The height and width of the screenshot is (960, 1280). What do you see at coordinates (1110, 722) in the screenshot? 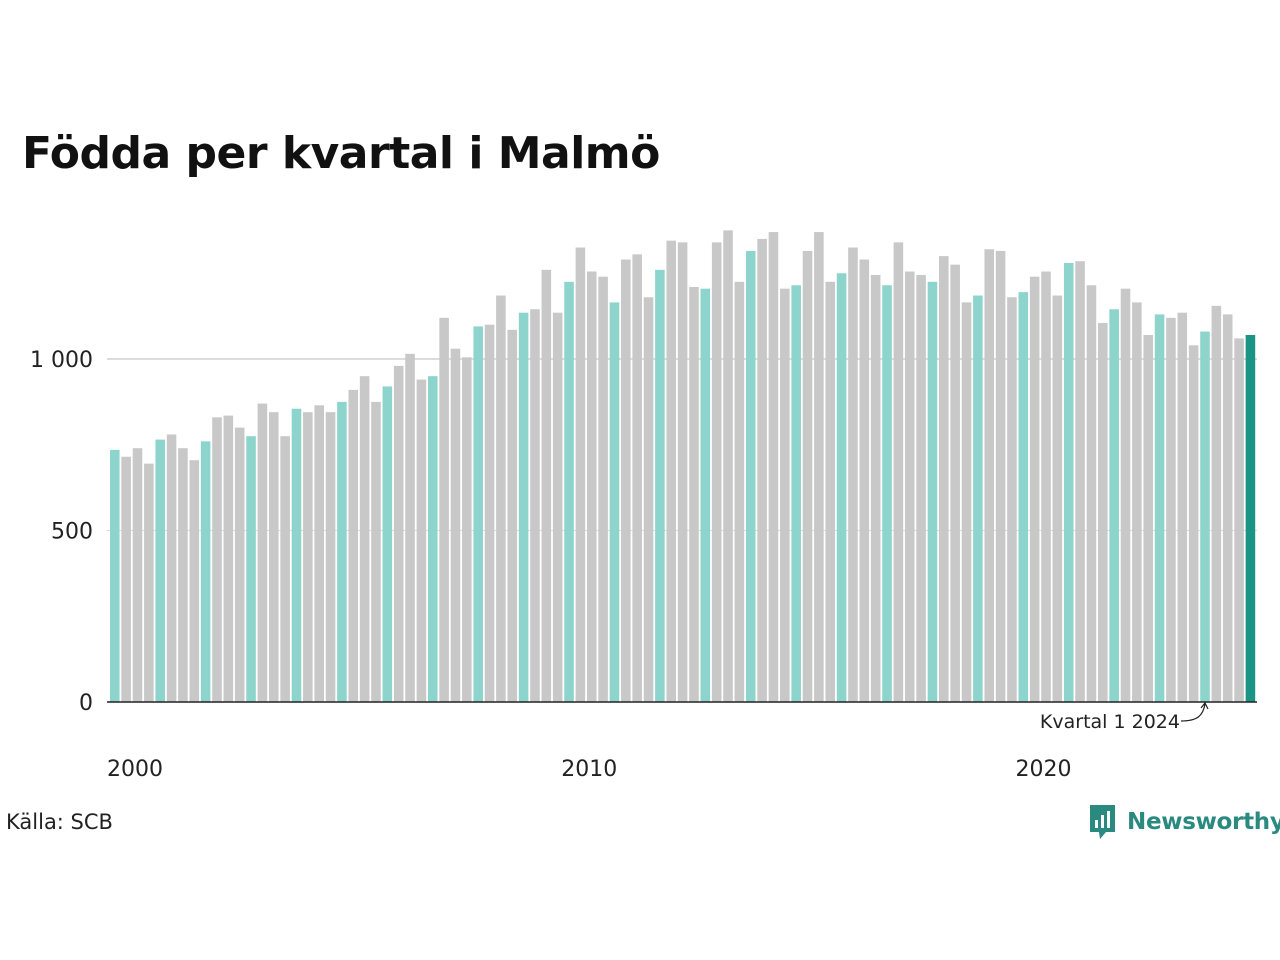
I see `annotation-label: Kvartal 1 2024` at bounding box center [1110, 722].